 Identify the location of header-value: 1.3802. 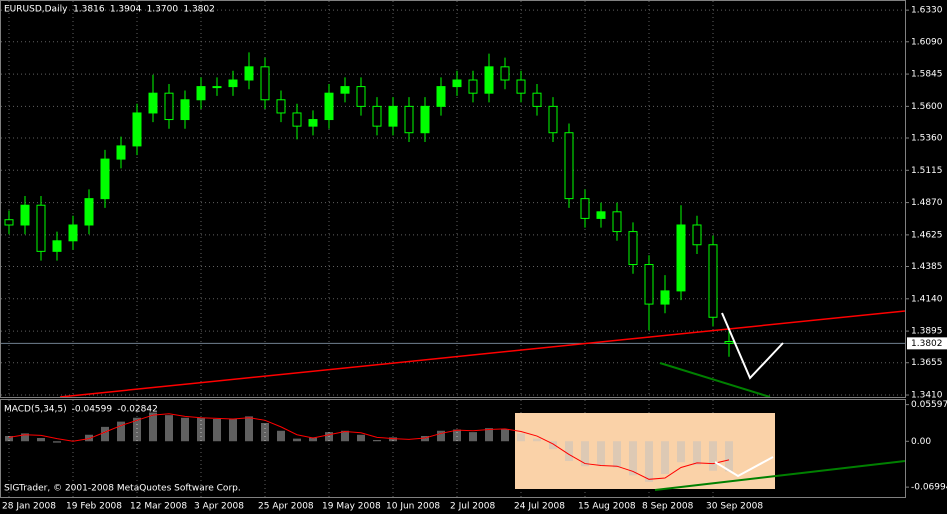
(199, 10).